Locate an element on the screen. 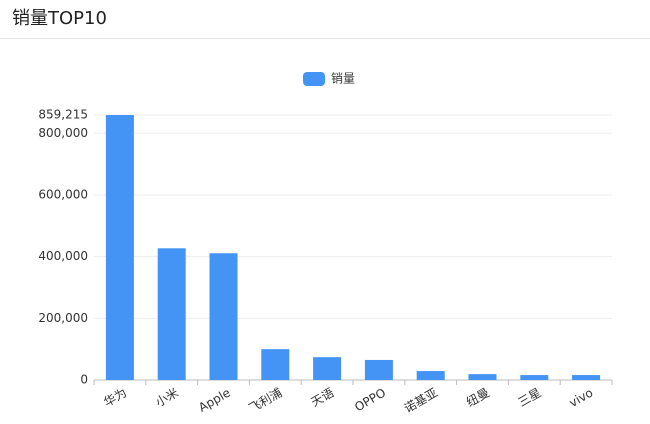 The width and height of the screenshot is (650, 424). y-tick-label: 859,215 is located at coordinates (63, 115).